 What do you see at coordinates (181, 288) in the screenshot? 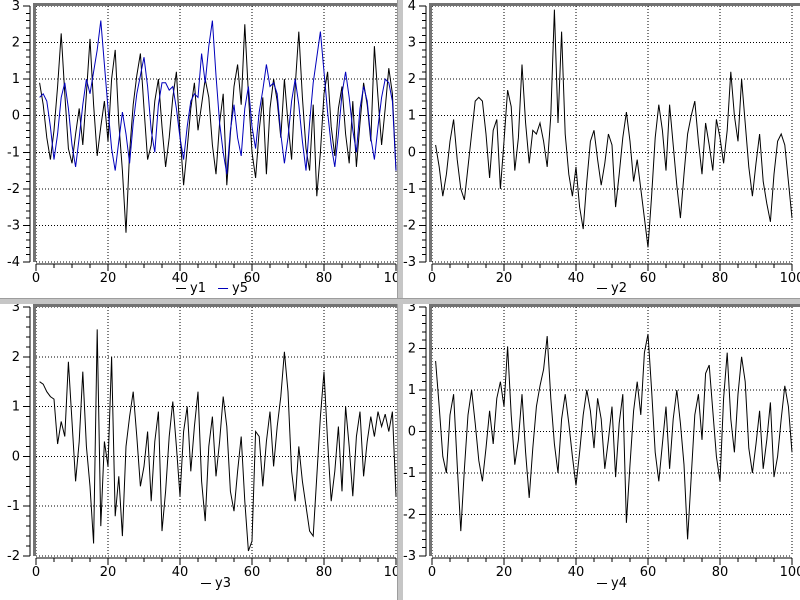
I see `legend-line-sample-y1` at bounding box center [181, 288].